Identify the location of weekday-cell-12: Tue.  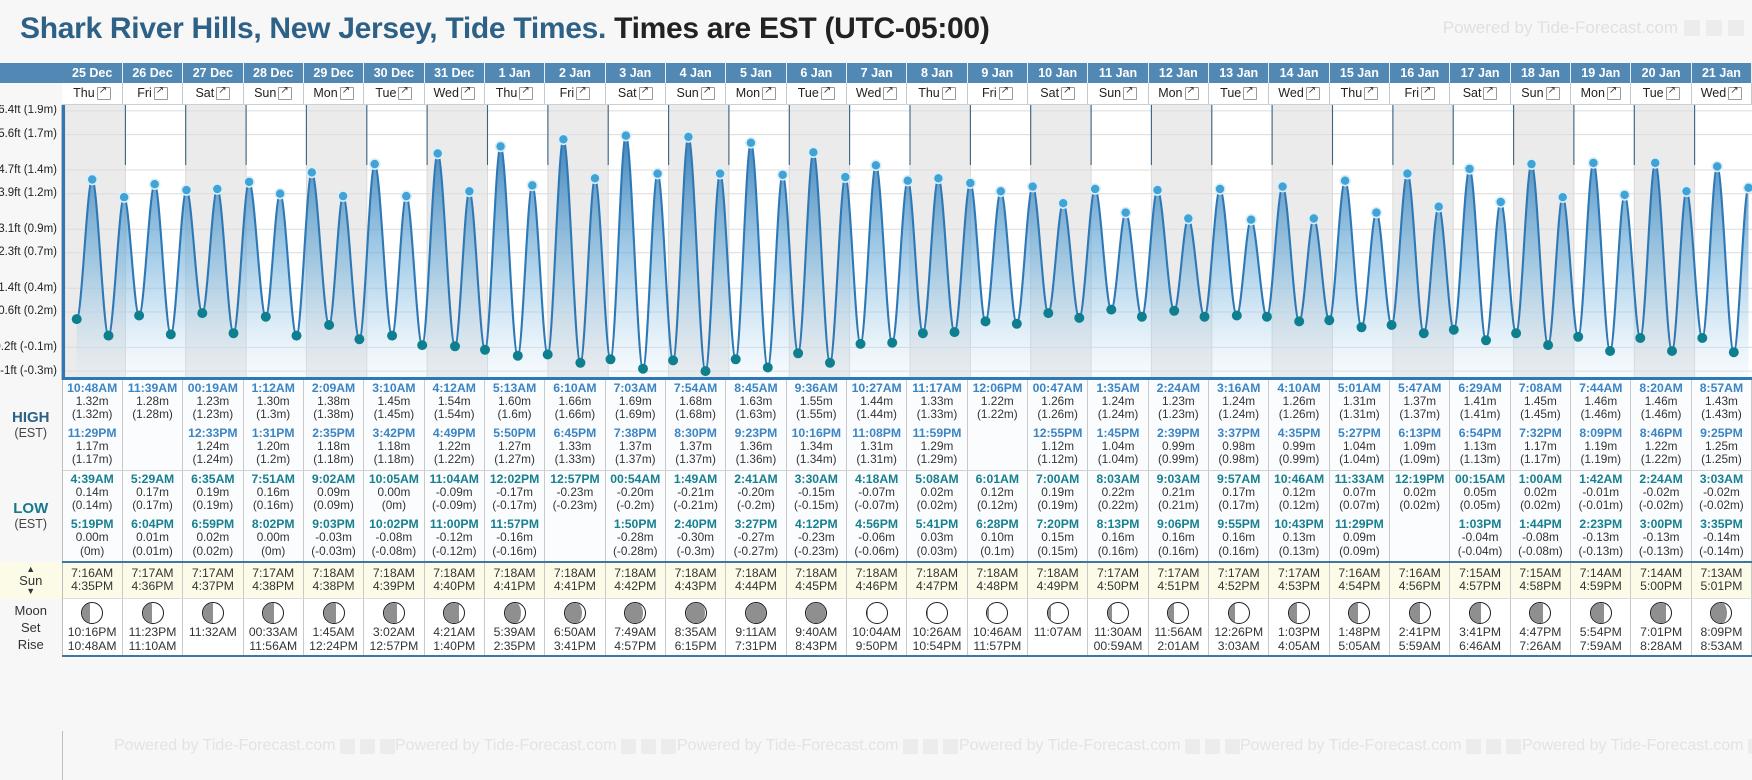
(816, 94).